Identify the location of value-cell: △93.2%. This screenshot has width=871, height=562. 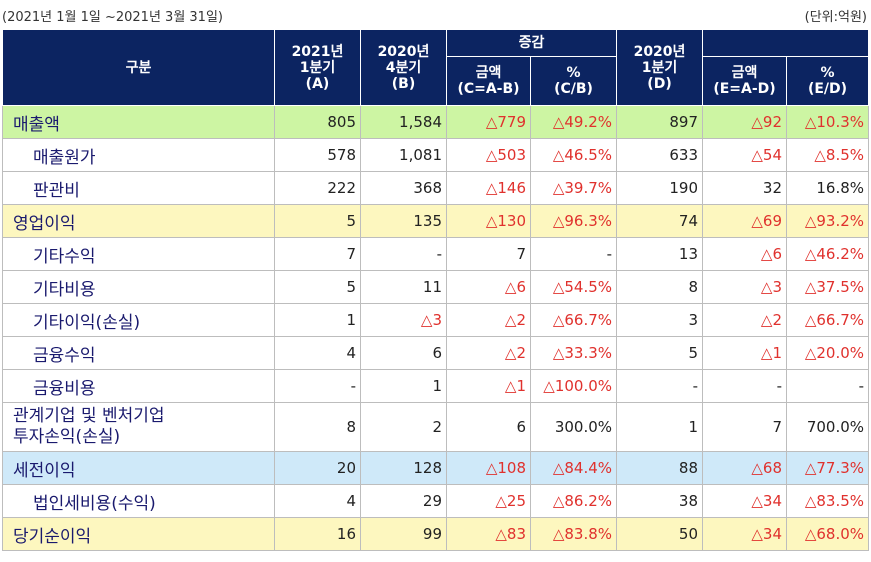
(828, 221).